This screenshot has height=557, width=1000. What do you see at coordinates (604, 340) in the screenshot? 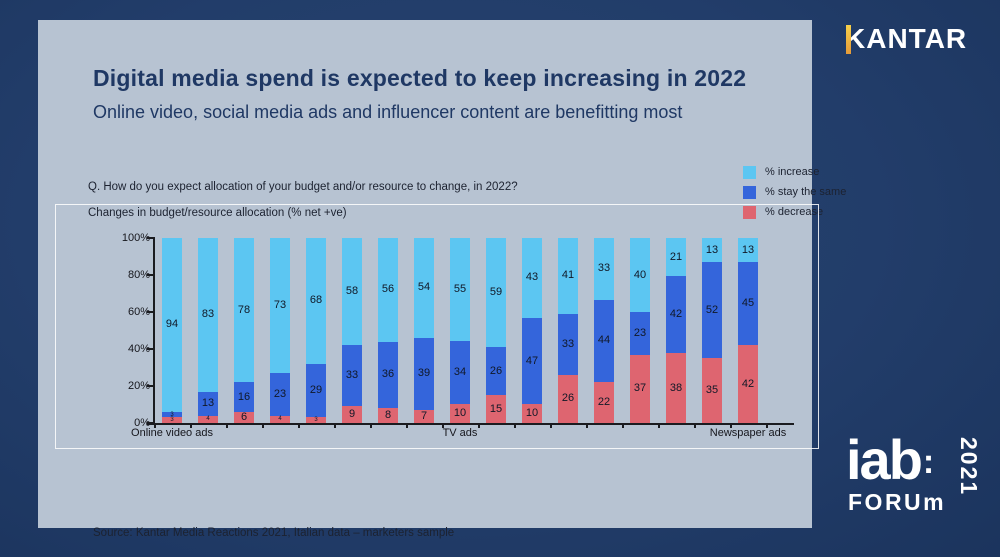
I see `bar-segment-stay-the-same: 44` at bounding box center [604, 340].